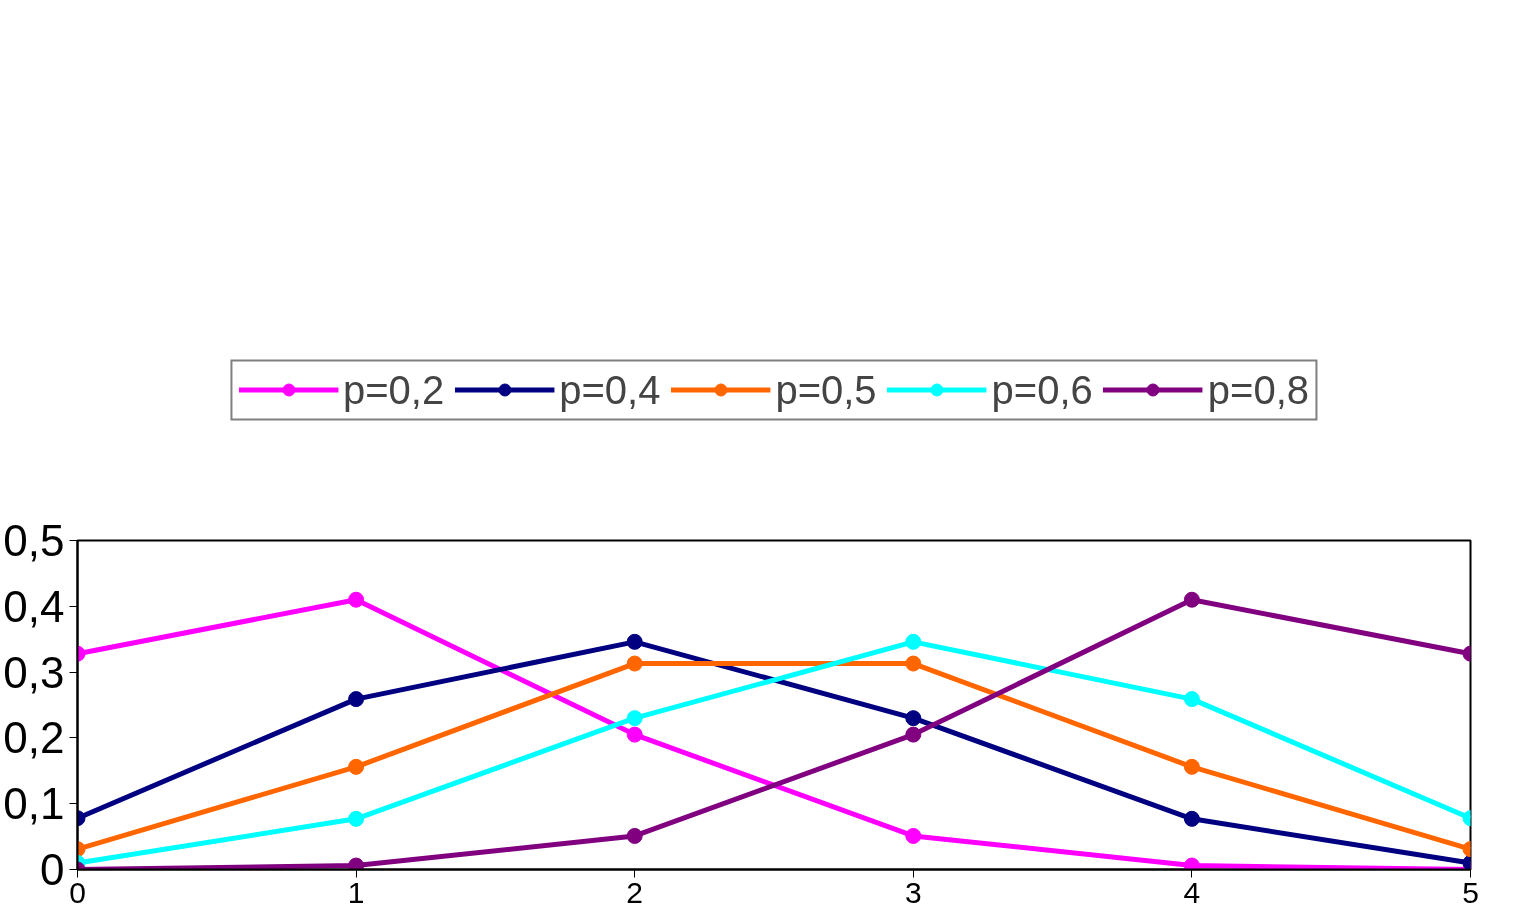 This screenshot has width=1516, height=918. What do you see at coordinates (356, 892) in the screenshot?
I see `x-tick-label: 1` at bounding box center [356, 892].